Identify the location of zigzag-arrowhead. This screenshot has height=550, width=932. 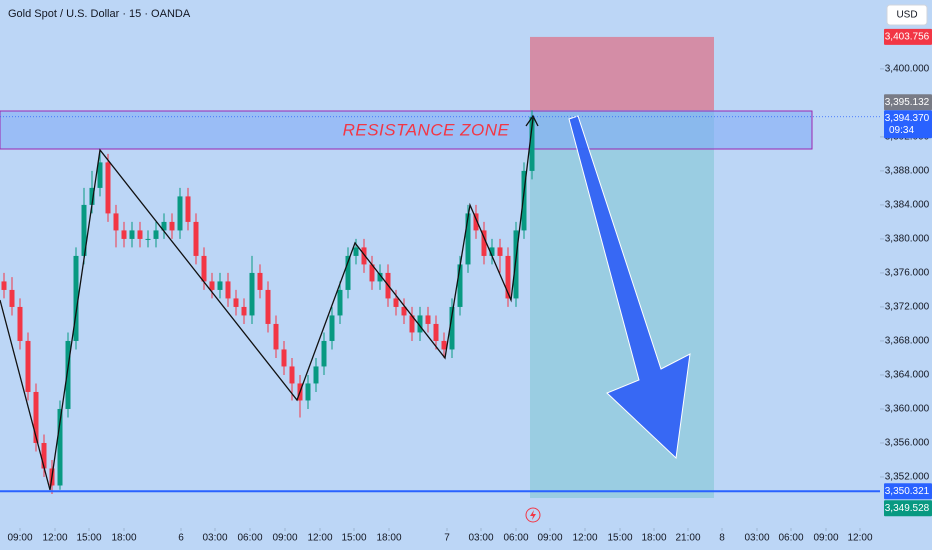
(532, 120).